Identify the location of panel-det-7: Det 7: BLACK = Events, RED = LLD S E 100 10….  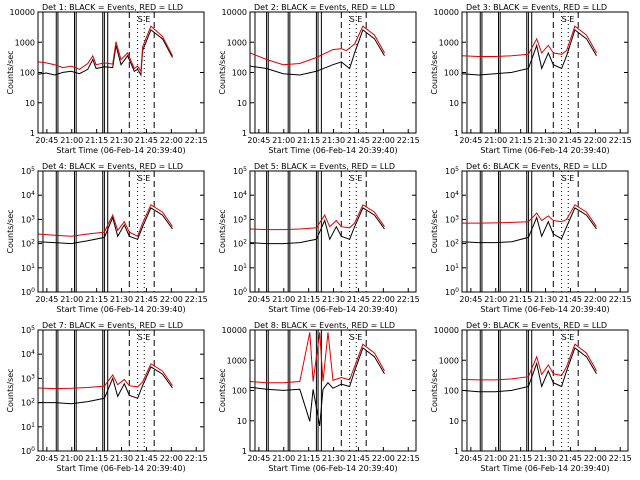
(107, 397).